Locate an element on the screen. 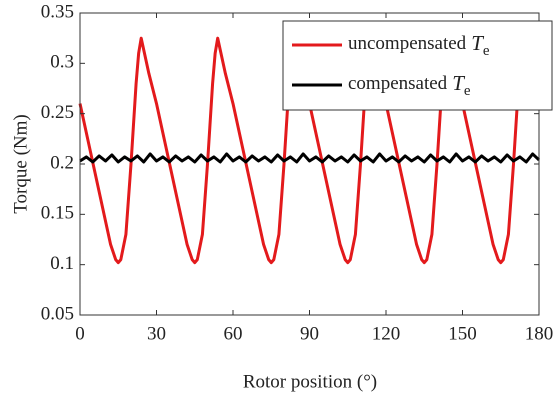  x-tick-label: 60 is located at coordinates (233, 333).